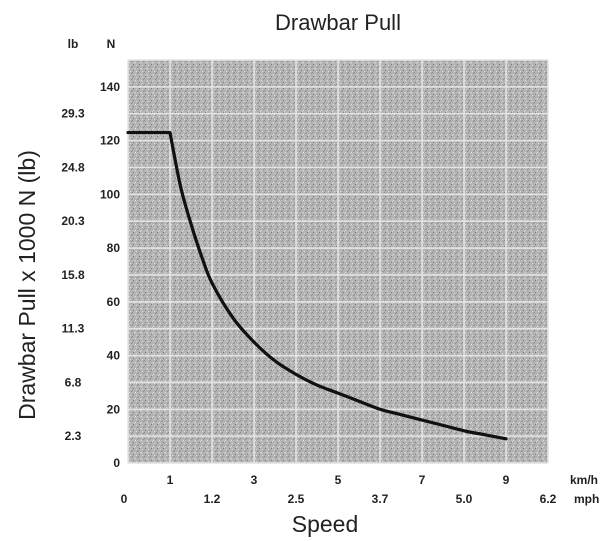 Image resolution: width=602 pixels, height=541 pixels. What do you see at coordinates (548, 499) in the screenshot?
I see `x-mph-tick-label: 6.2` at bounding box center [548, 499].